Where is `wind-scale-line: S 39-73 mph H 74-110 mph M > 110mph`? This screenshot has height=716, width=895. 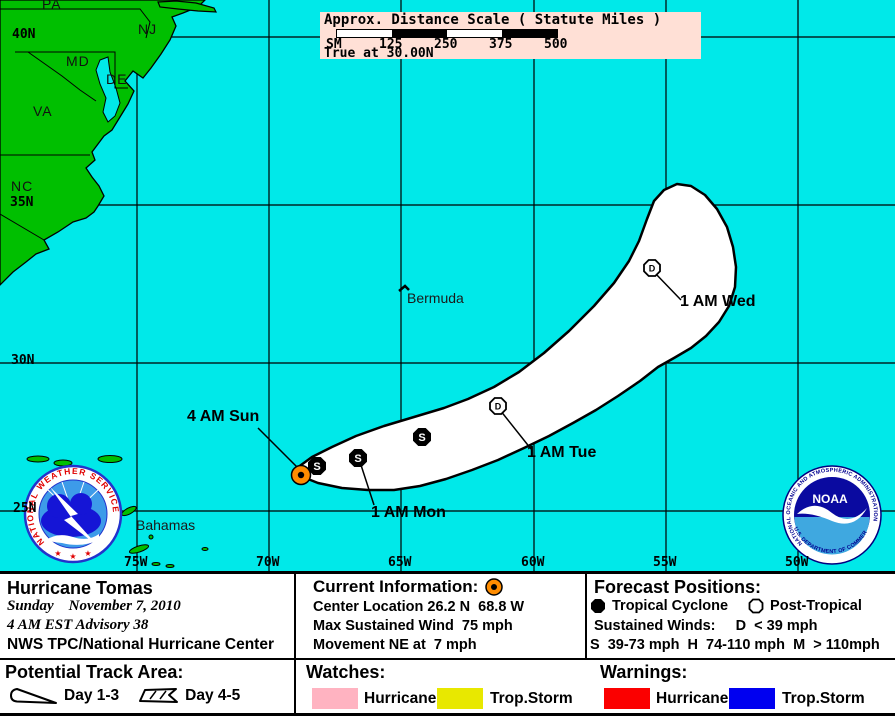 wind-scale-line: S 39-73 mph H 74-110 mph M > 110mph is located at coordinates (735, 645).